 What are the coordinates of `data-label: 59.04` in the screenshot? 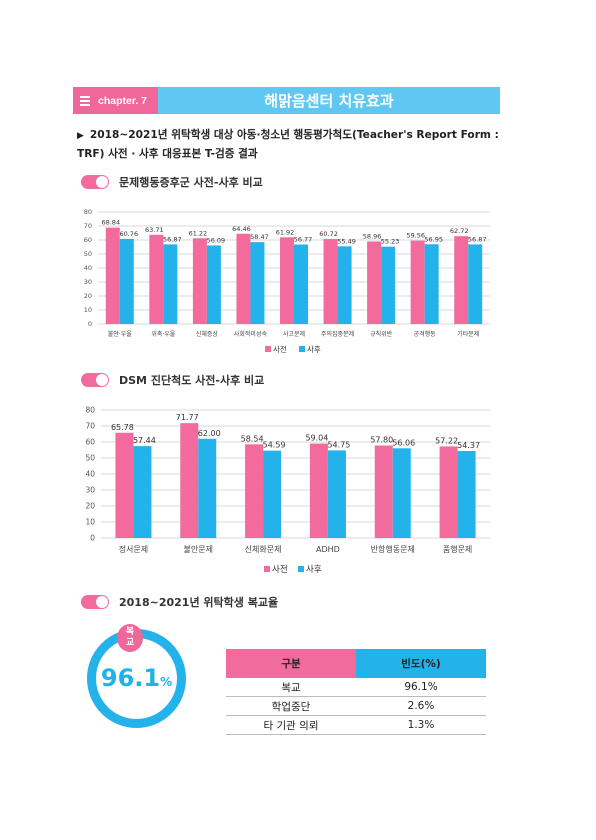 It's located at (316, 438).